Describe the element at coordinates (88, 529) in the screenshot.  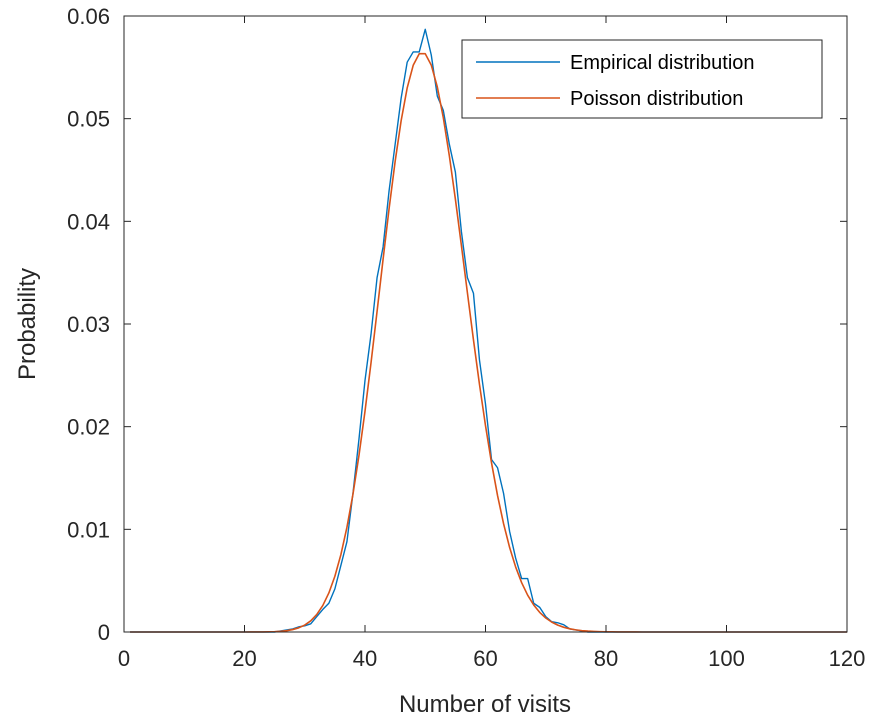
I see `y-tick-label: 0.01` at that location.